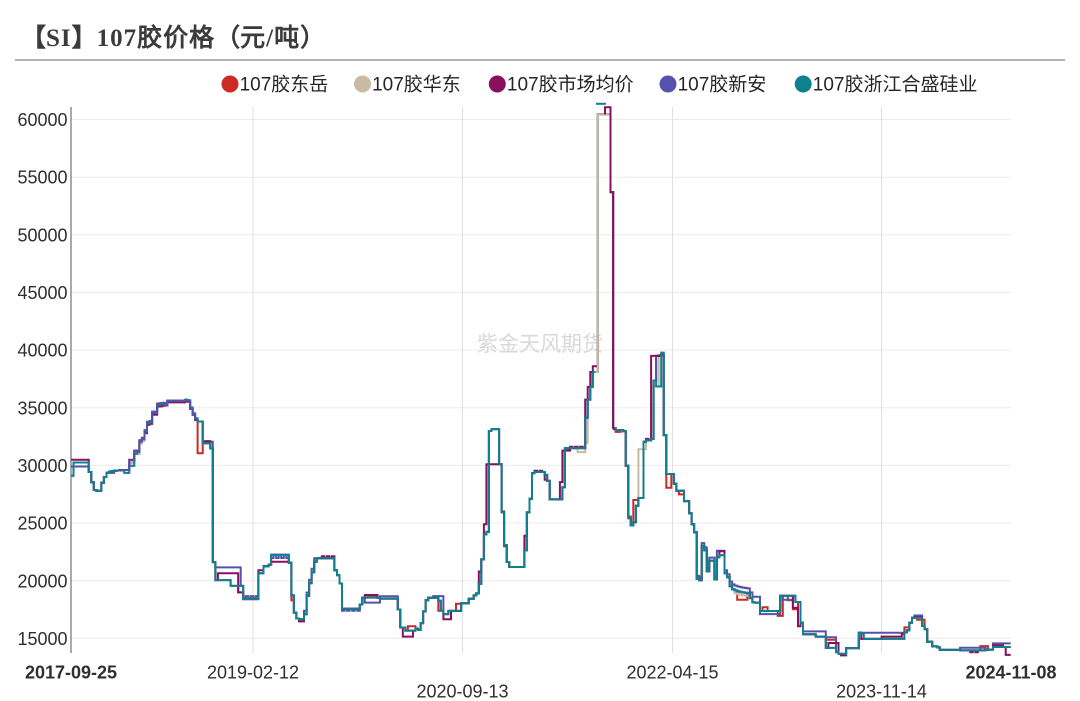 This screenshot has width=1080, height=701. I want to click on svg-text: 15000, so click(42, 639).